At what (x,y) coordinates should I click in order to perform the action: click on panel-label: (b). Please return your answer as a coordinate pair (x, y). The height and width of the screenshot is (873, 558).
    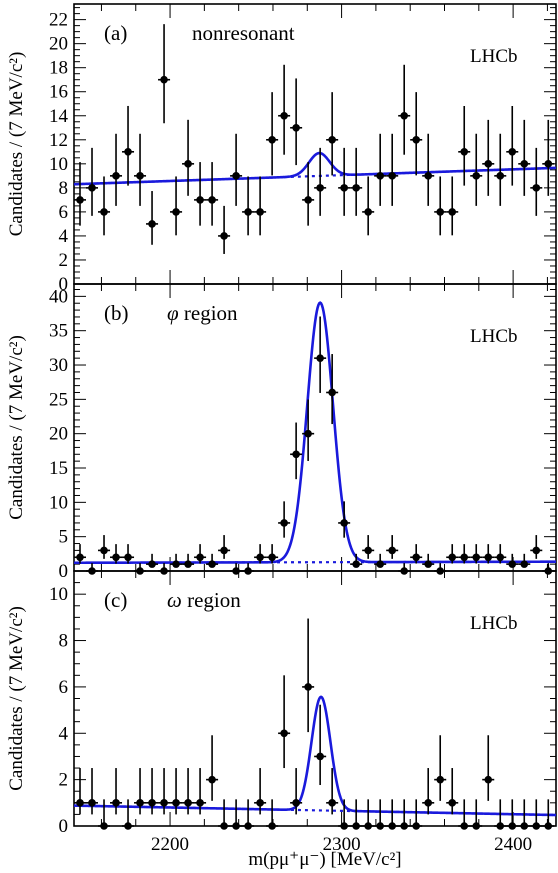
    Looking at the image, I should click on (116, 313).